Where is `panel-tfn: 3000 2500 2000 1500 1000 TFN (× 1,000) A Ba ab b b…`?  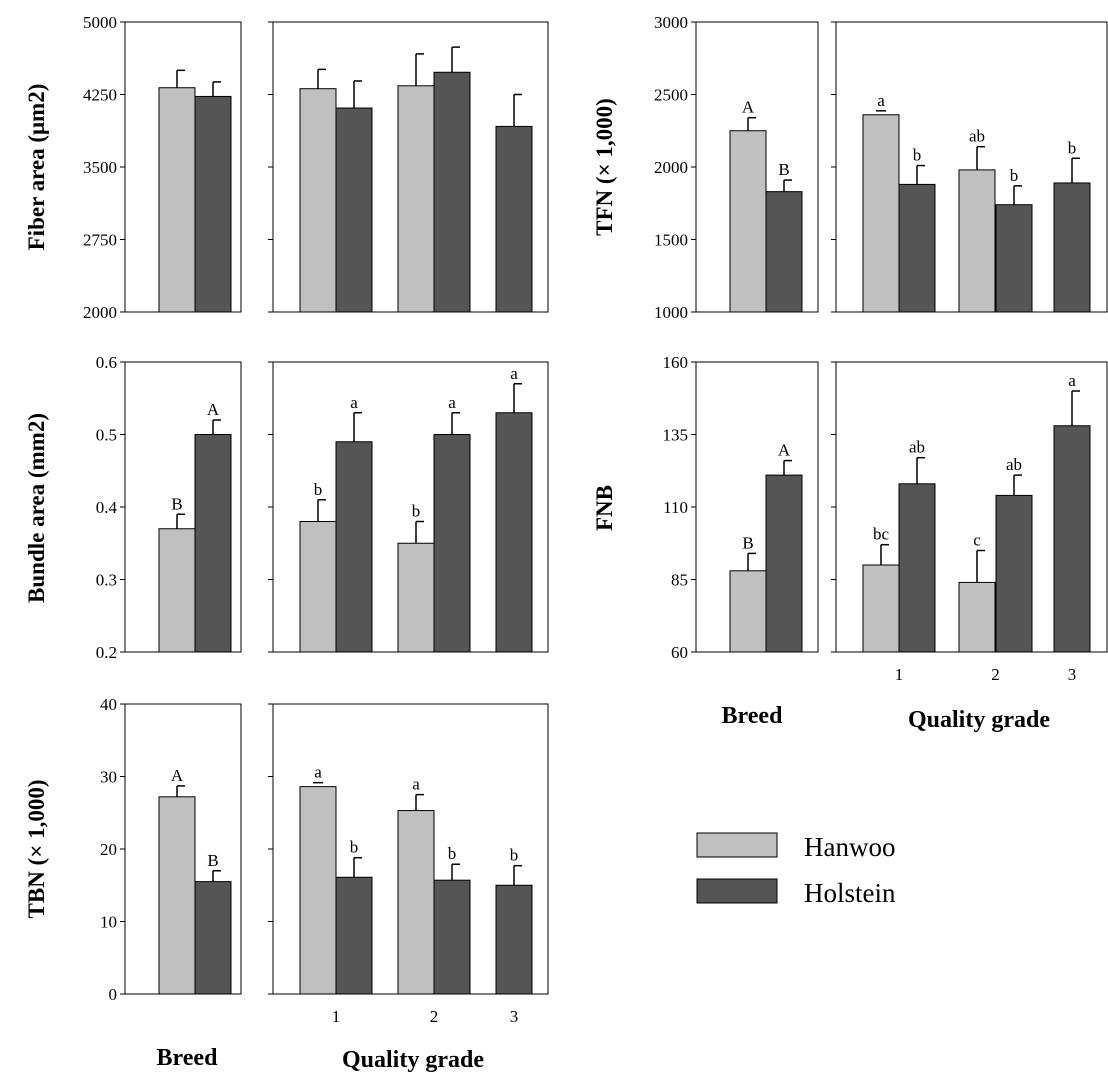 panel-tfn: 3000 2500 2000 1500 1000 TFN (× 1,000) A Ba ab b b… is located at coordinates (850, 167).